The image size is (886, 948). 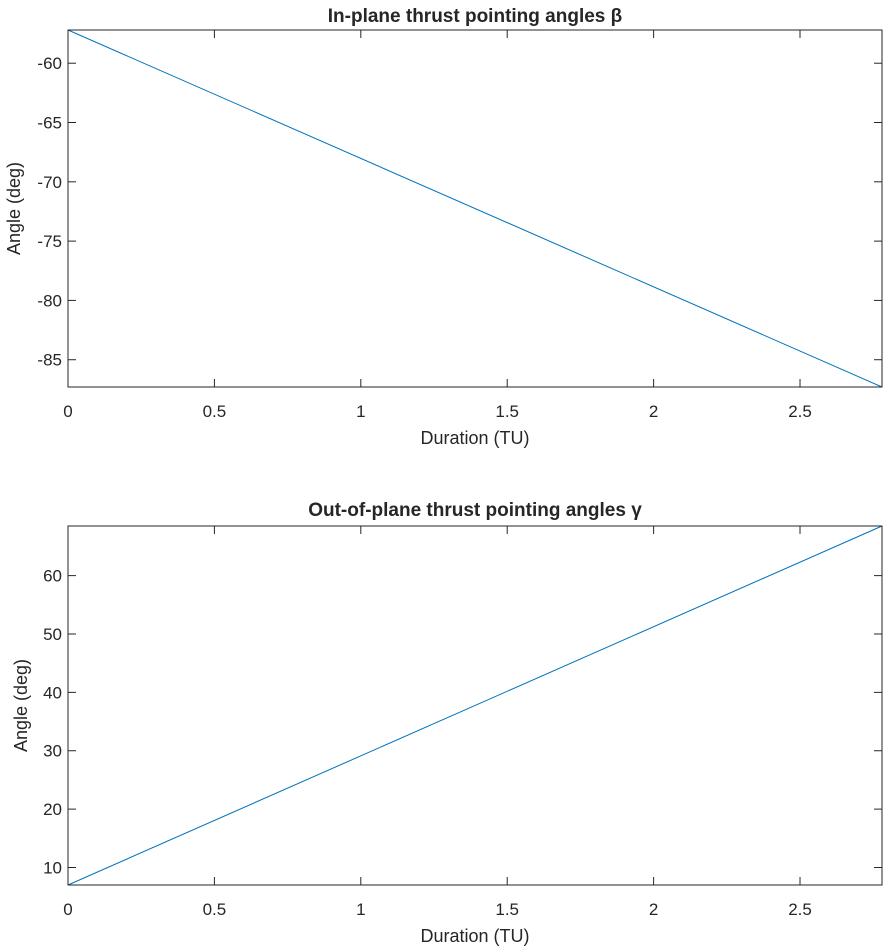 What do you see at coordinates (475, 16) in the screenshot?
I see `chart-title: In-plane thrust pointing angles β` at bounding box center [475, 16].